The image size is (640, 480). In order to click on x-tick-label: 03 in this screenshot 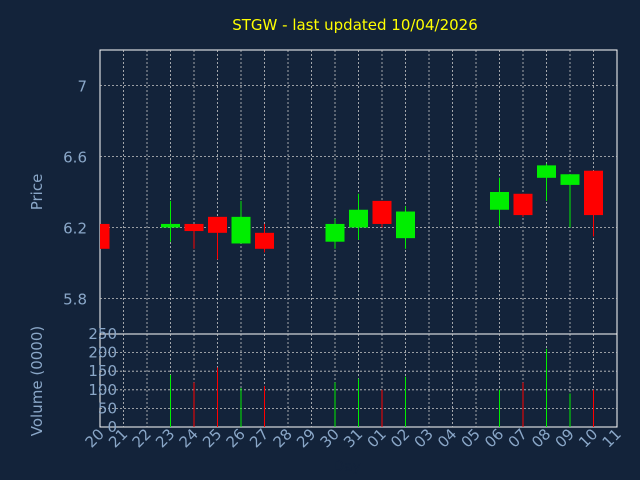, I will do `click(424, 438)`.